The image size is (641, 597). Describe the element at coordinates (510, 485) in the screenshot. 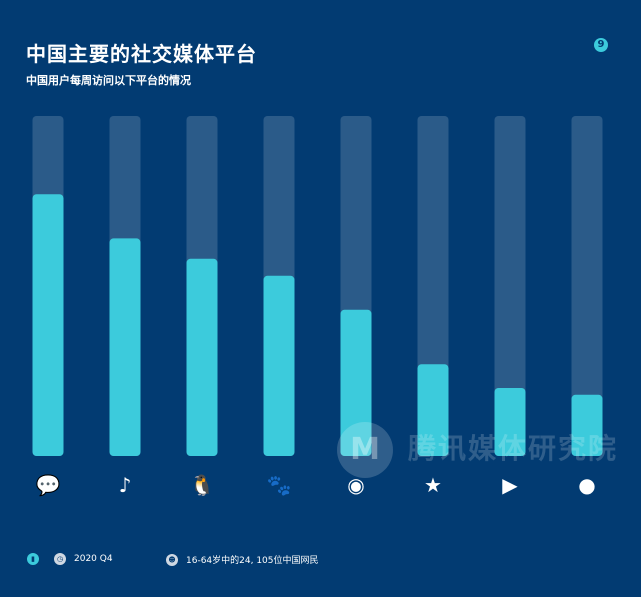

I see `tencent-video-icon: ▶` at that location.